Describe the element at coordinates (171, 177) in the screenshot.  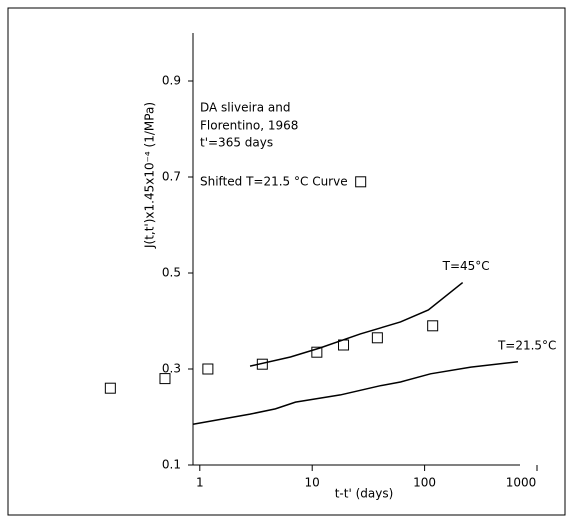
I see `y-tick-label: 0.7` at that location.